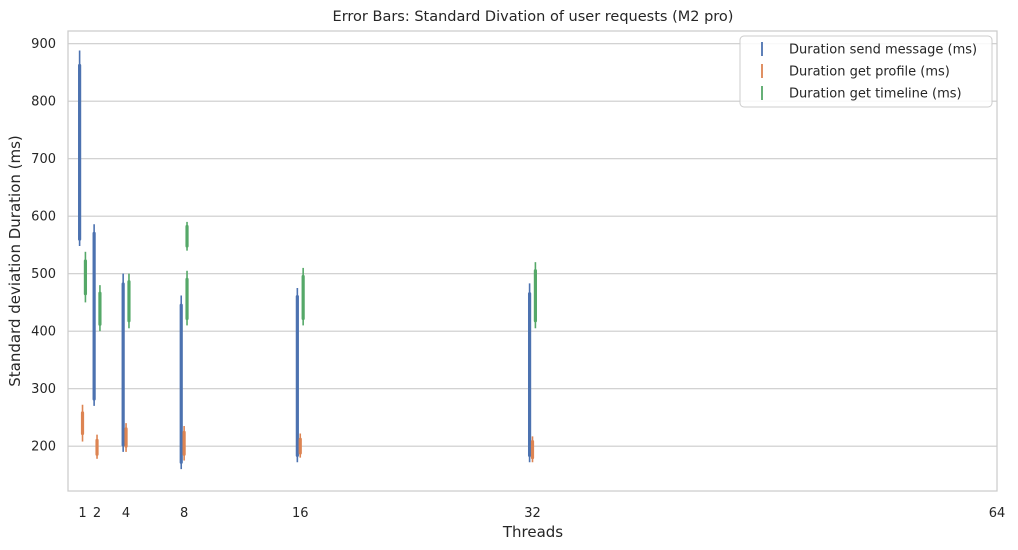 Image resolution: width=1018 pixels, height=550 pixels. I want to click on y-tick-label: 400, so click(43, 332).